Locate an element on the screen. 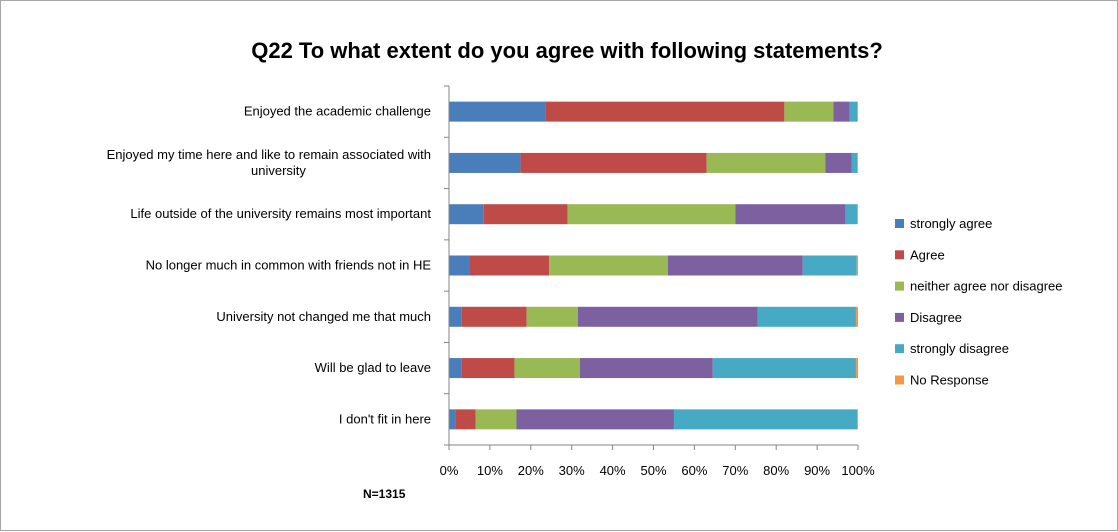 The height and width of the screenshot is (532, 1118). x-tick-label-2: 10% is located at coordinates (490, 470).